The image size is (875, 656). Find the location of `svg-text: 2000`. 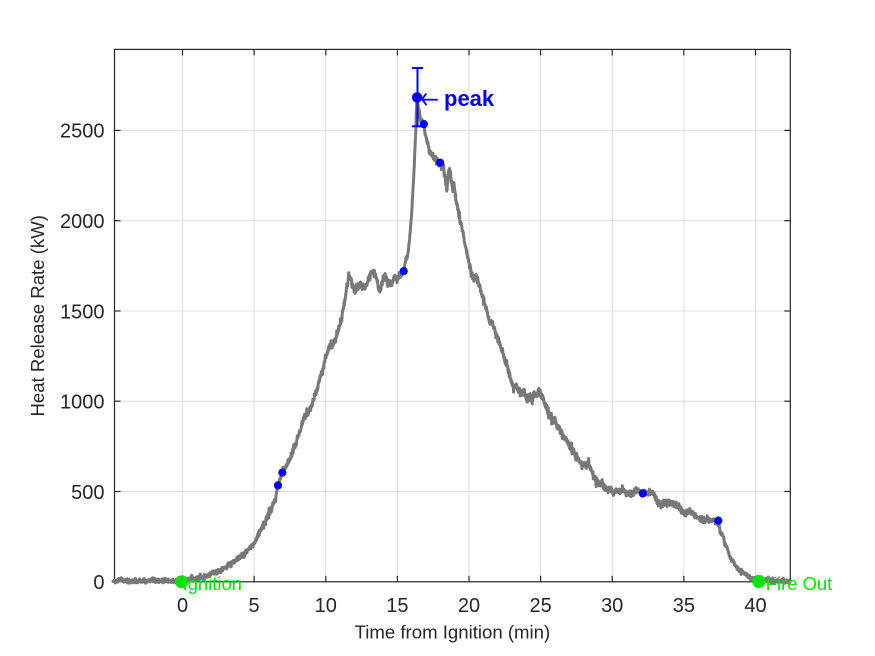

svg-text: 2000 is located at coordinates (82, 222).